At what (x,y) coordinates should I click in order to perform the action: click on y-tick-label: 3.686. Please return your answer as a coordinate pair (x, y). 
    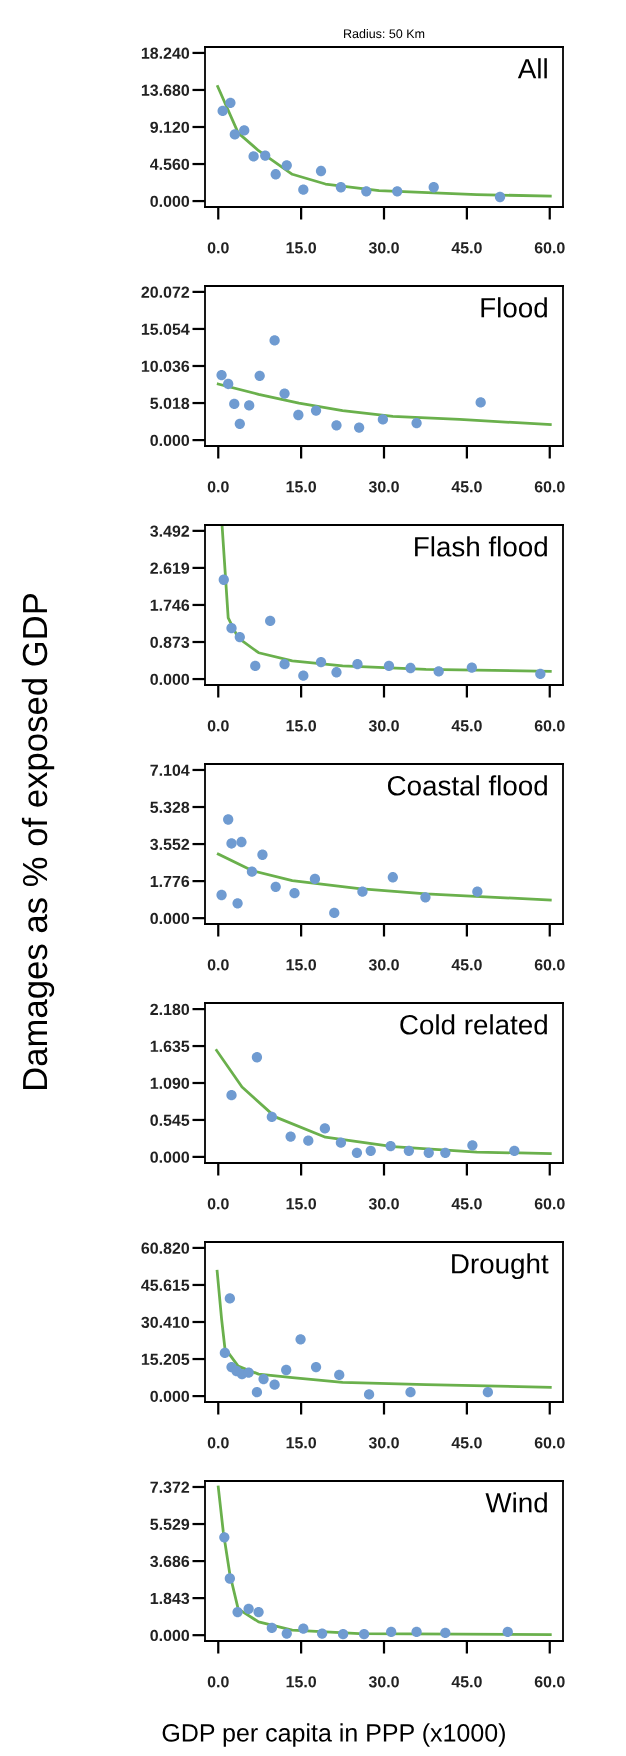
    Looking at the image, I should click on (170, 1561).